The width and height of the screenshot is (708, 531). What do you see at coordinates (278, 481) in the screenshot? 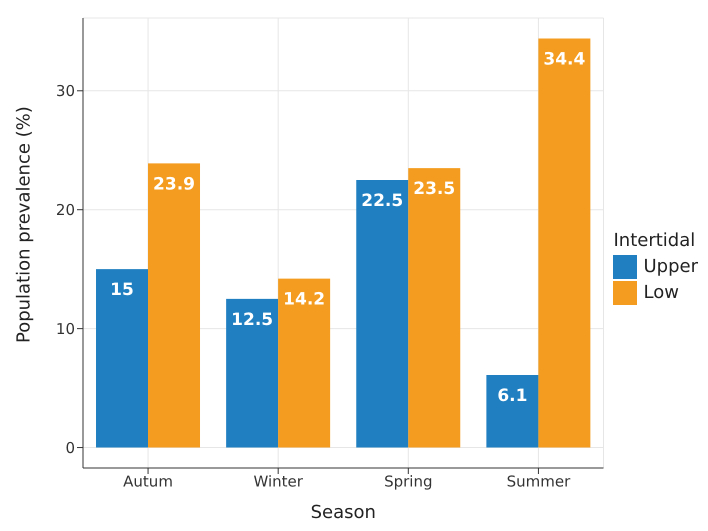
I see `x-tick-label: Winter` at bounding box center [278, 481].